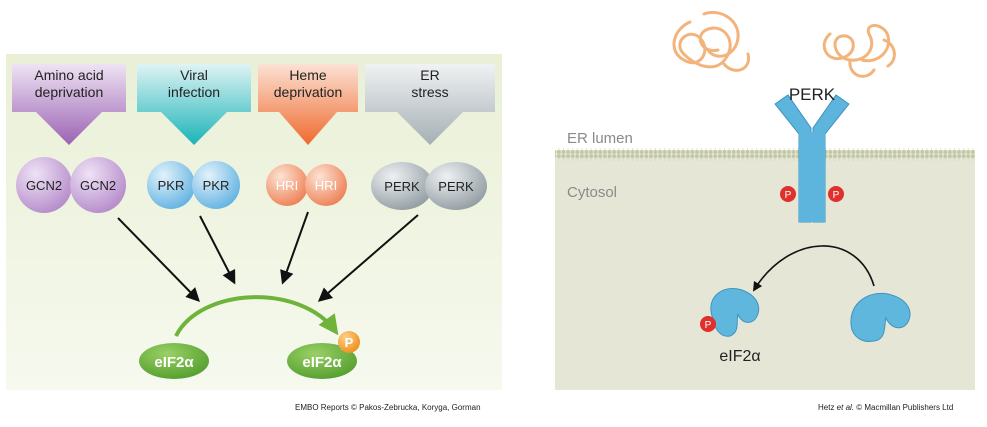 The image size is (987, 427). I want to click on stress-arrow-amino-acid, so click(69, 104).